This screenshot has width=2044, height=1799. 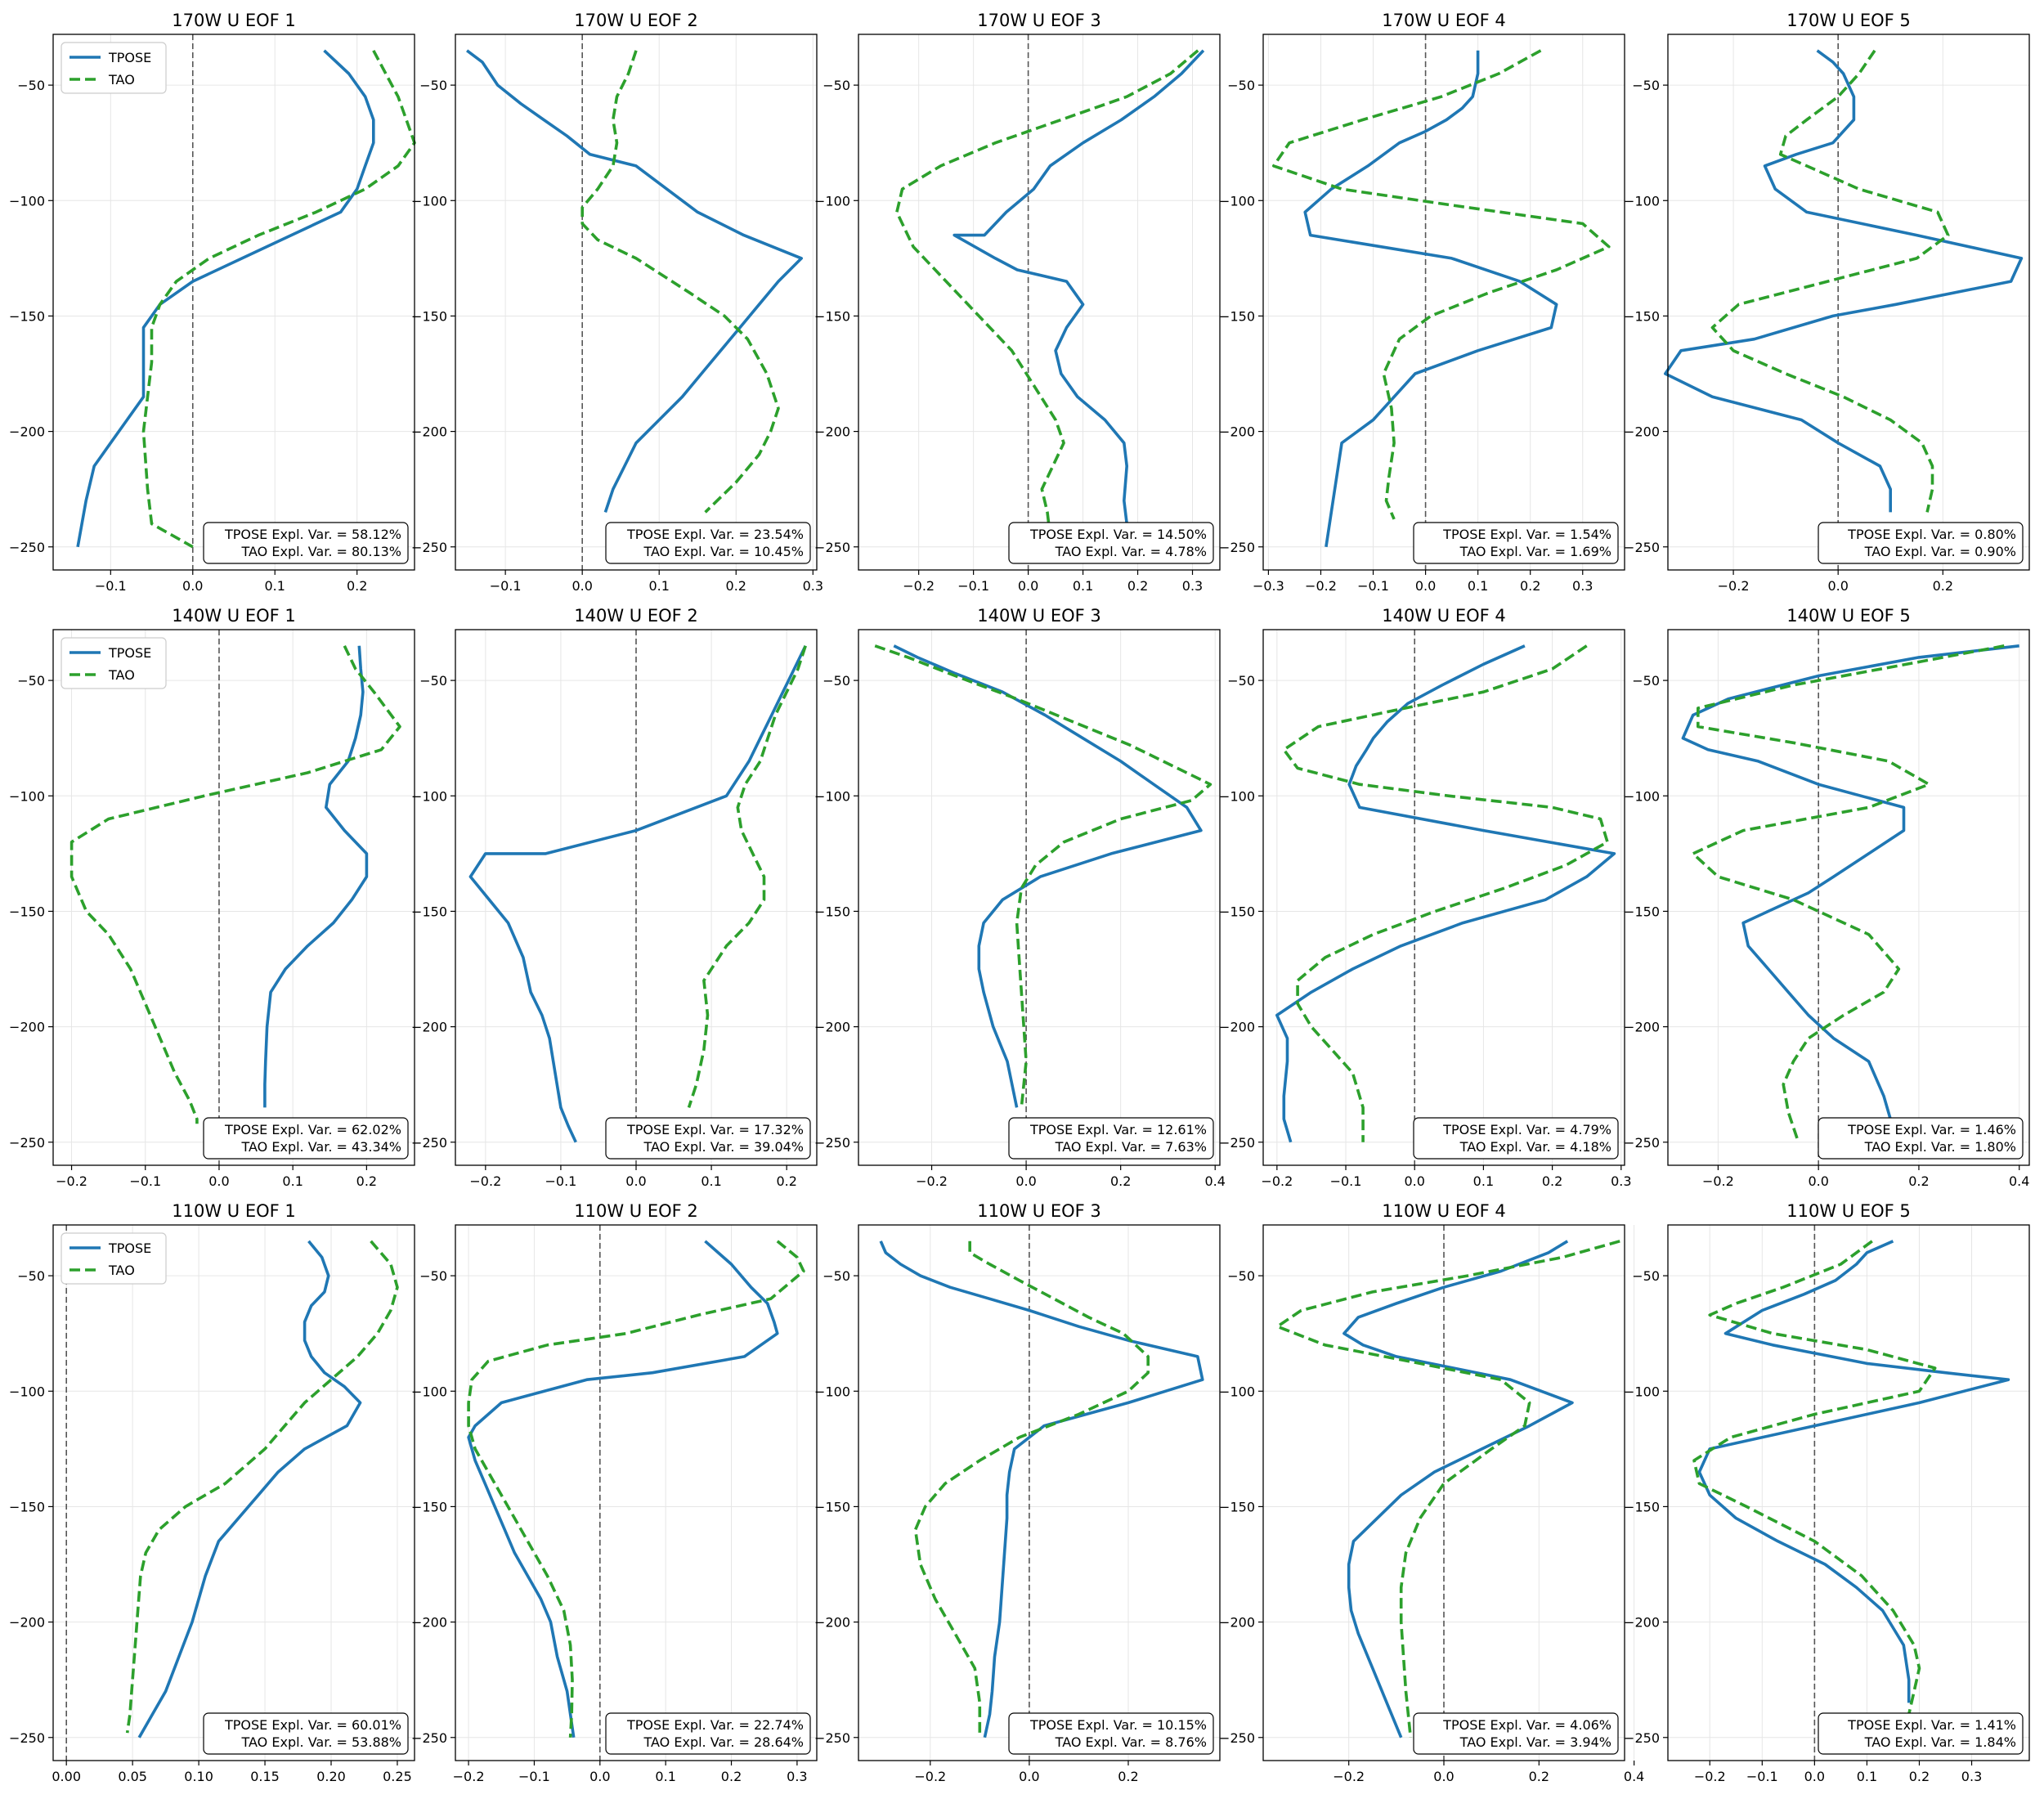 I want to click on subplot-title: 110W U EOF 1, so click(x=234, y=1211).